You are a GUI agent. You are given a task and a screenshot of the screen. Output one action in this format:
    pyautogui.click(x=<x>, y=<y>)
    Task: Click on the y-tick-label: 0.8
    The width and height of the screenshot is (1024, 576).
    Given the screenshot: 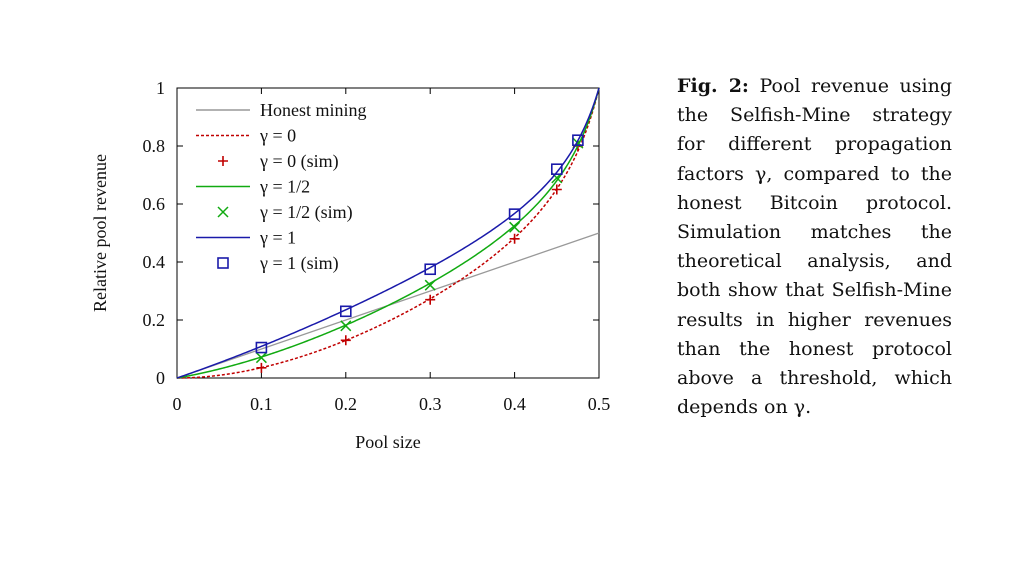 What is the action you would take?
    pyautogui.click(x=154, y=146)
    